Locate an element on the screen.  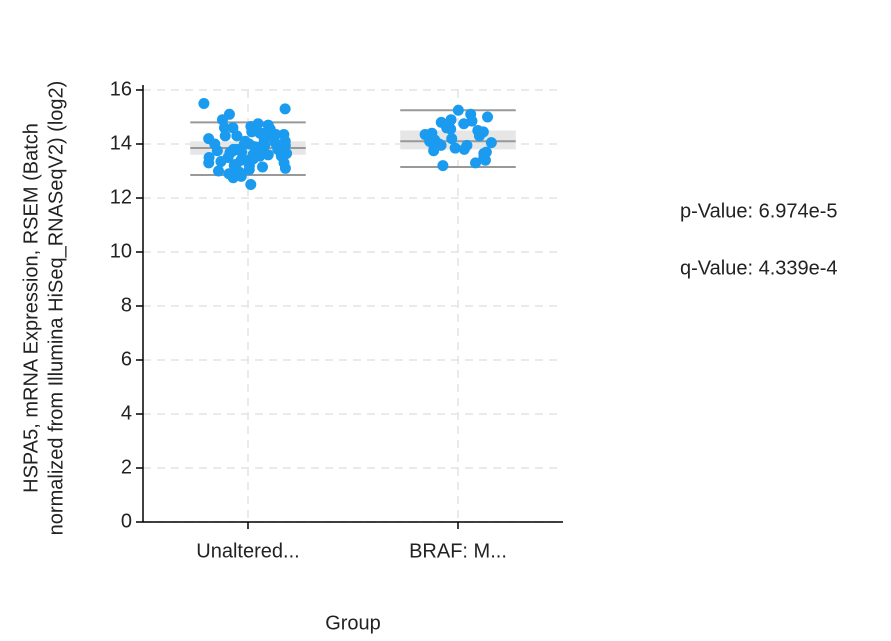
q-value: q-Value: 4.339e-4 is located at coordinates (759, 268).